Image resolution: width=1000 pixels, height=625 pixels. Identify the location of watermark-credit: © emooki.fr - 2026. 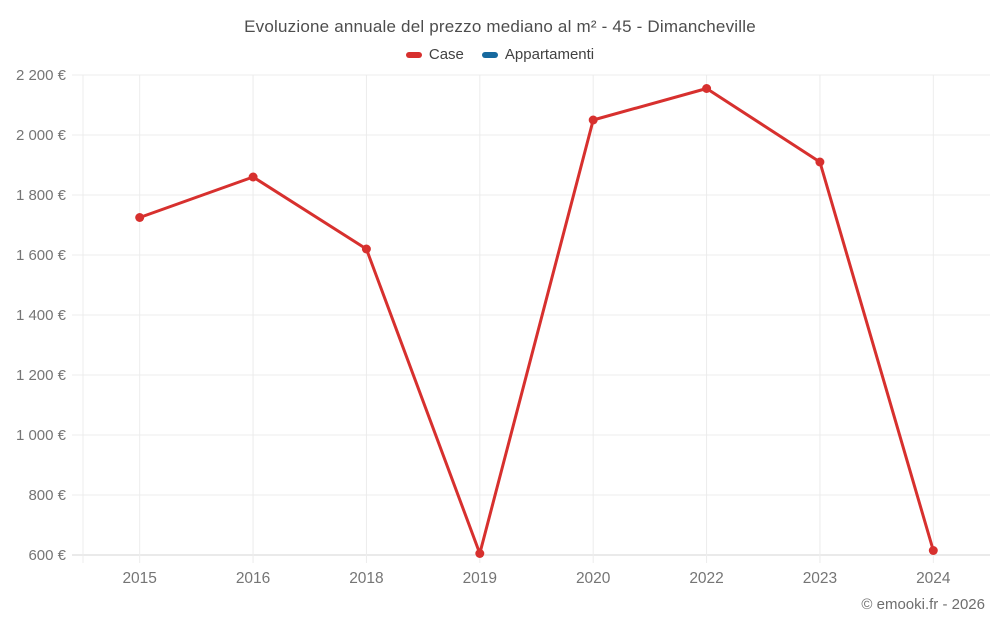
(923, 604).